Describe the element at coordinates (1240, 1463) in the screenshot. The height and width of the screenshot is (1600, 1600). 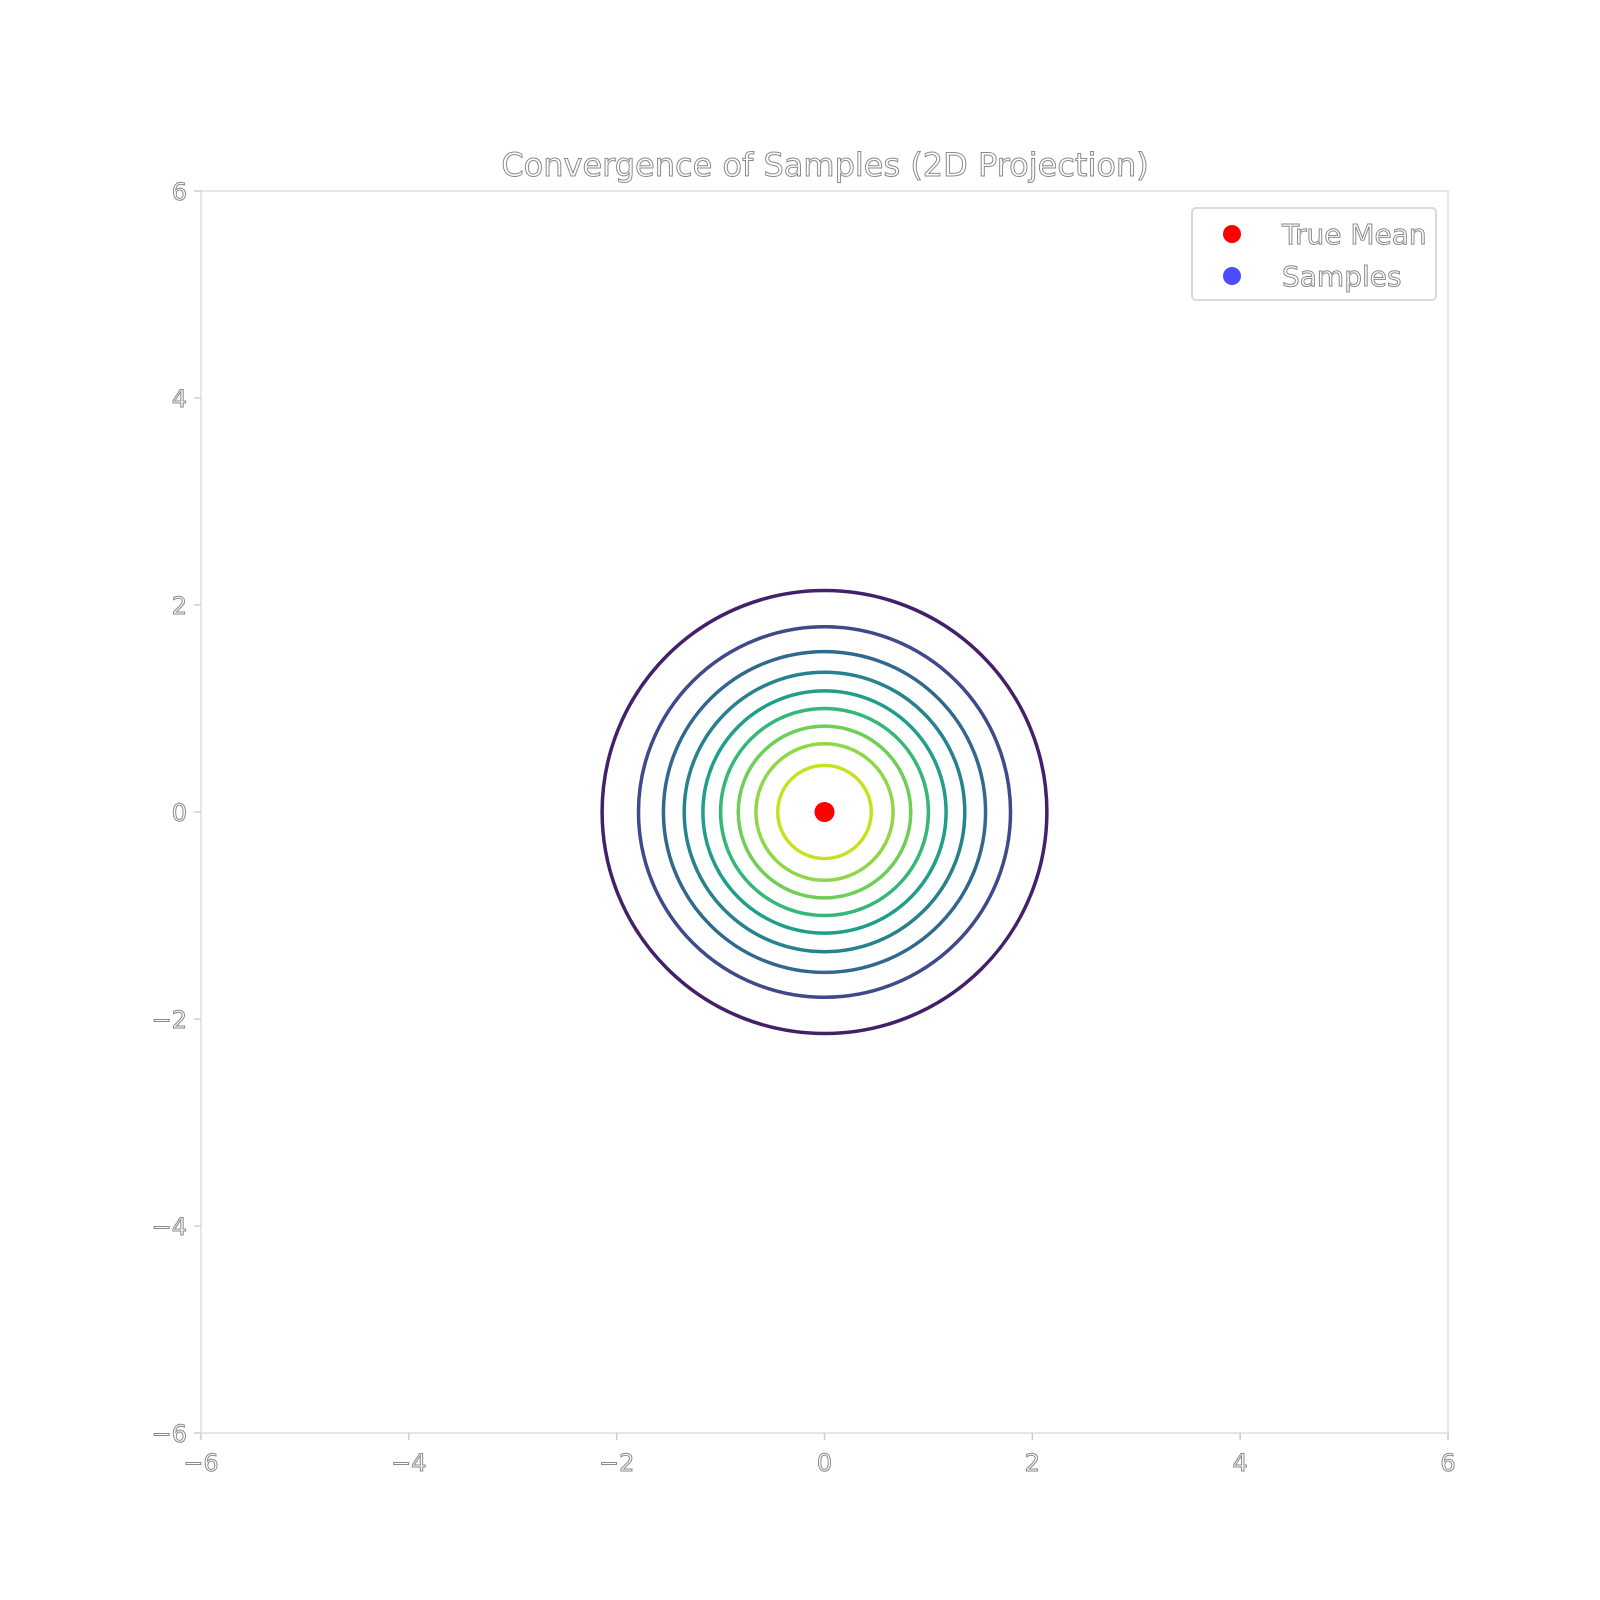
I see `x-tick-label: 4` at that location.